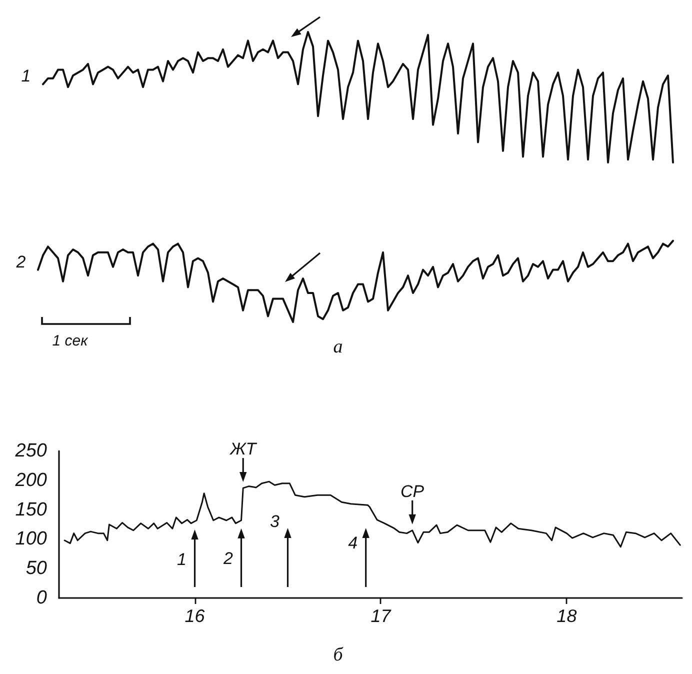  I want to click on text: б, so click(338, 655).